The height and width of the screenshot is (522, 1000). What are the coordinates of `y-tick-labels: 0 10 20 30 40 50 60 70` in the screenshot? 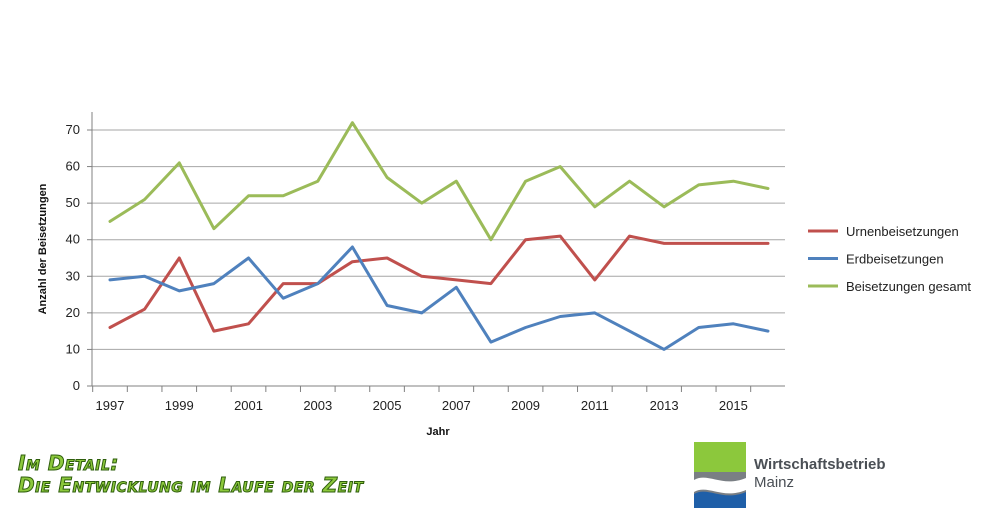 It's located at (73, 257).